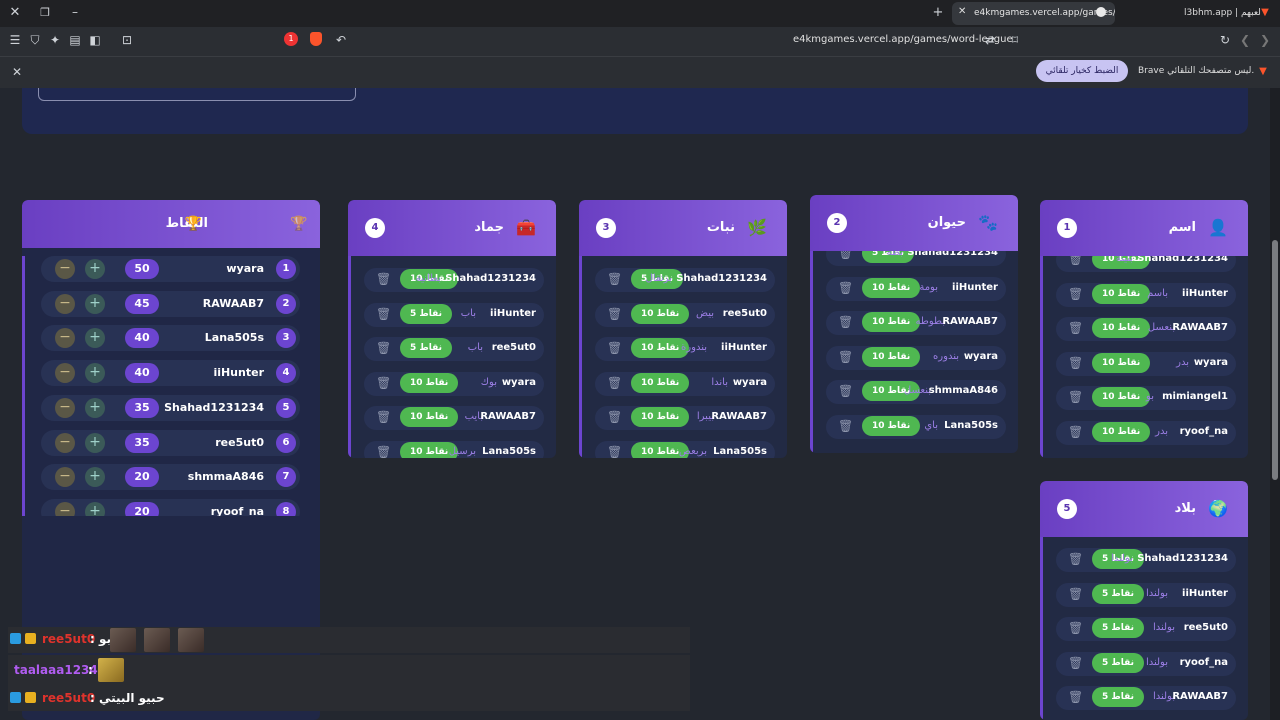  What do you see at coordinates (56, 670) in the screenshot?
I see `chat-username: taalaaa1234` at bounding box center [56, 670].